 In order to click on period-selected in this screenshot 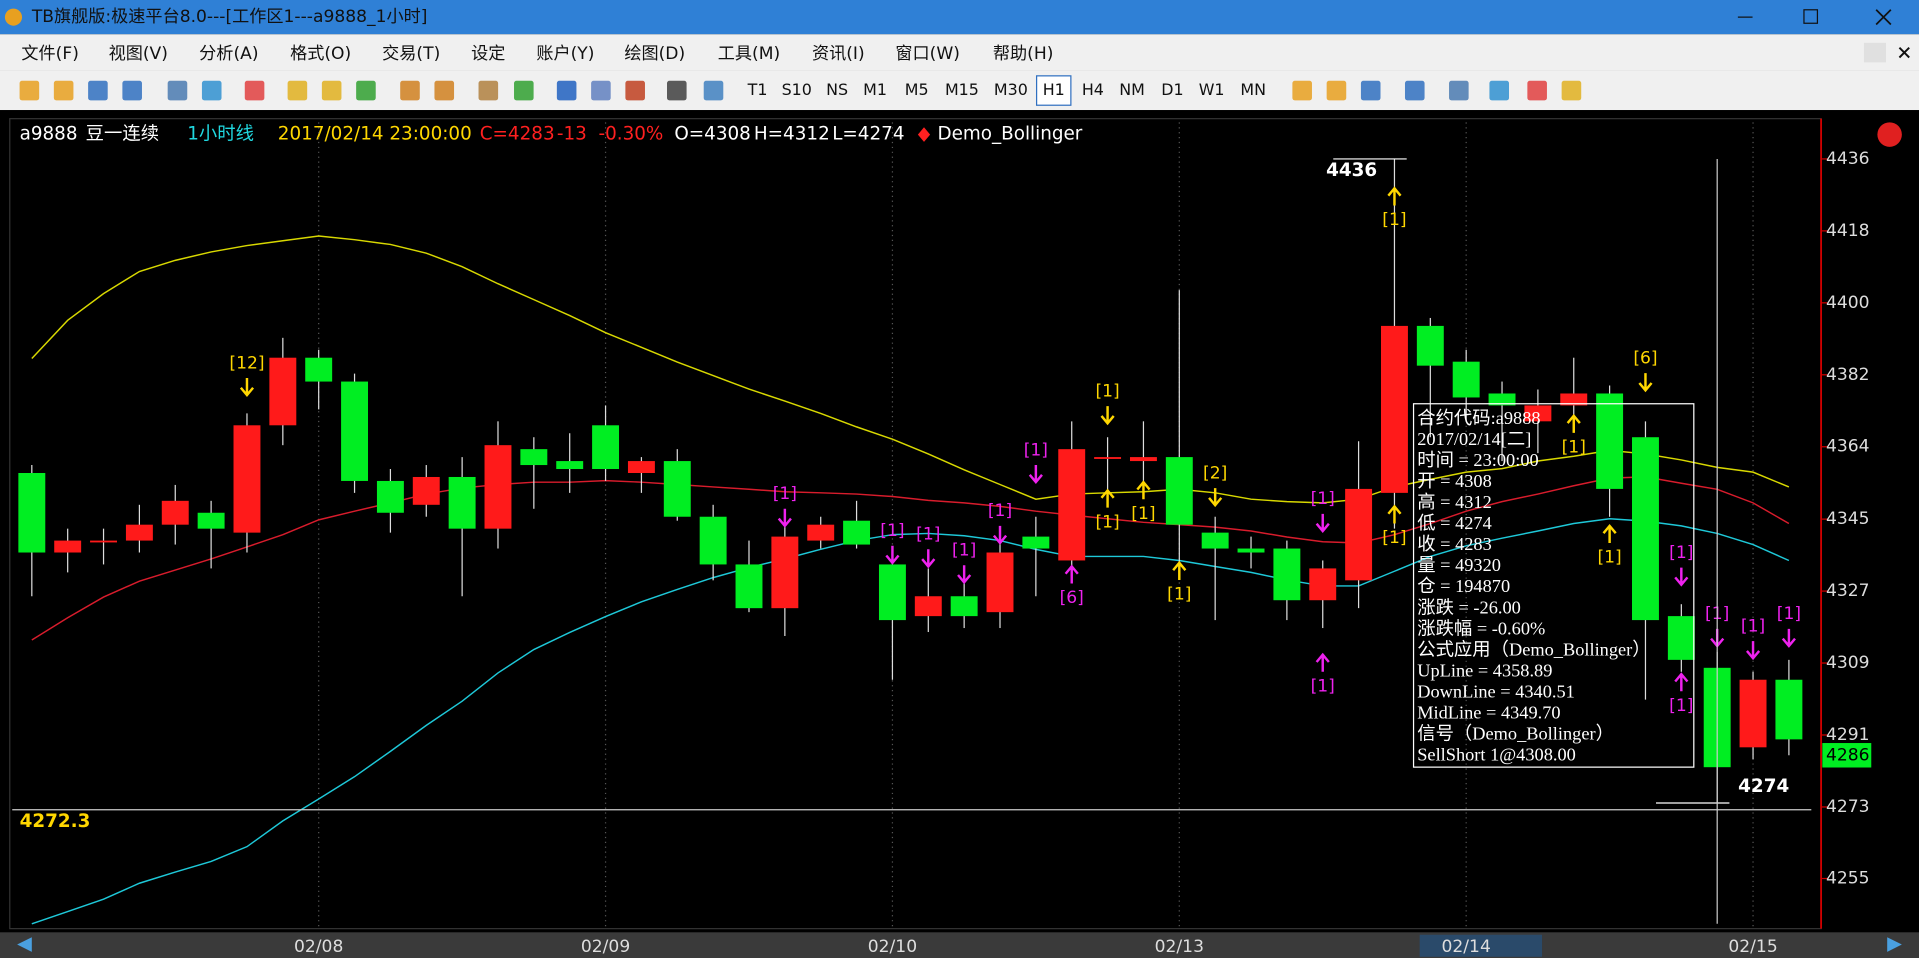, I will do `click(1053, 90)`.